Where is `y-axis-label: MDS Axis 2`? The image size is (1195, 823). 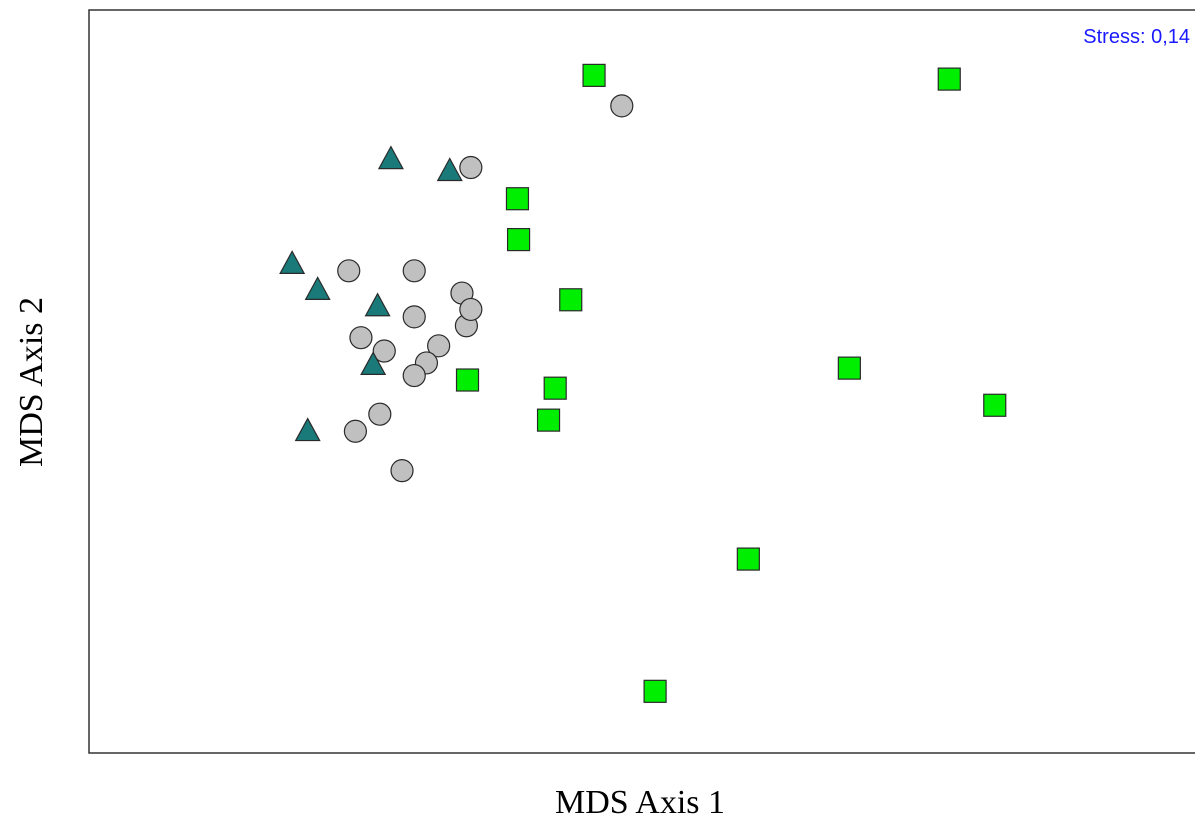 y-axis-label: MDS Axis 2 is located at coordinates (31, 382).